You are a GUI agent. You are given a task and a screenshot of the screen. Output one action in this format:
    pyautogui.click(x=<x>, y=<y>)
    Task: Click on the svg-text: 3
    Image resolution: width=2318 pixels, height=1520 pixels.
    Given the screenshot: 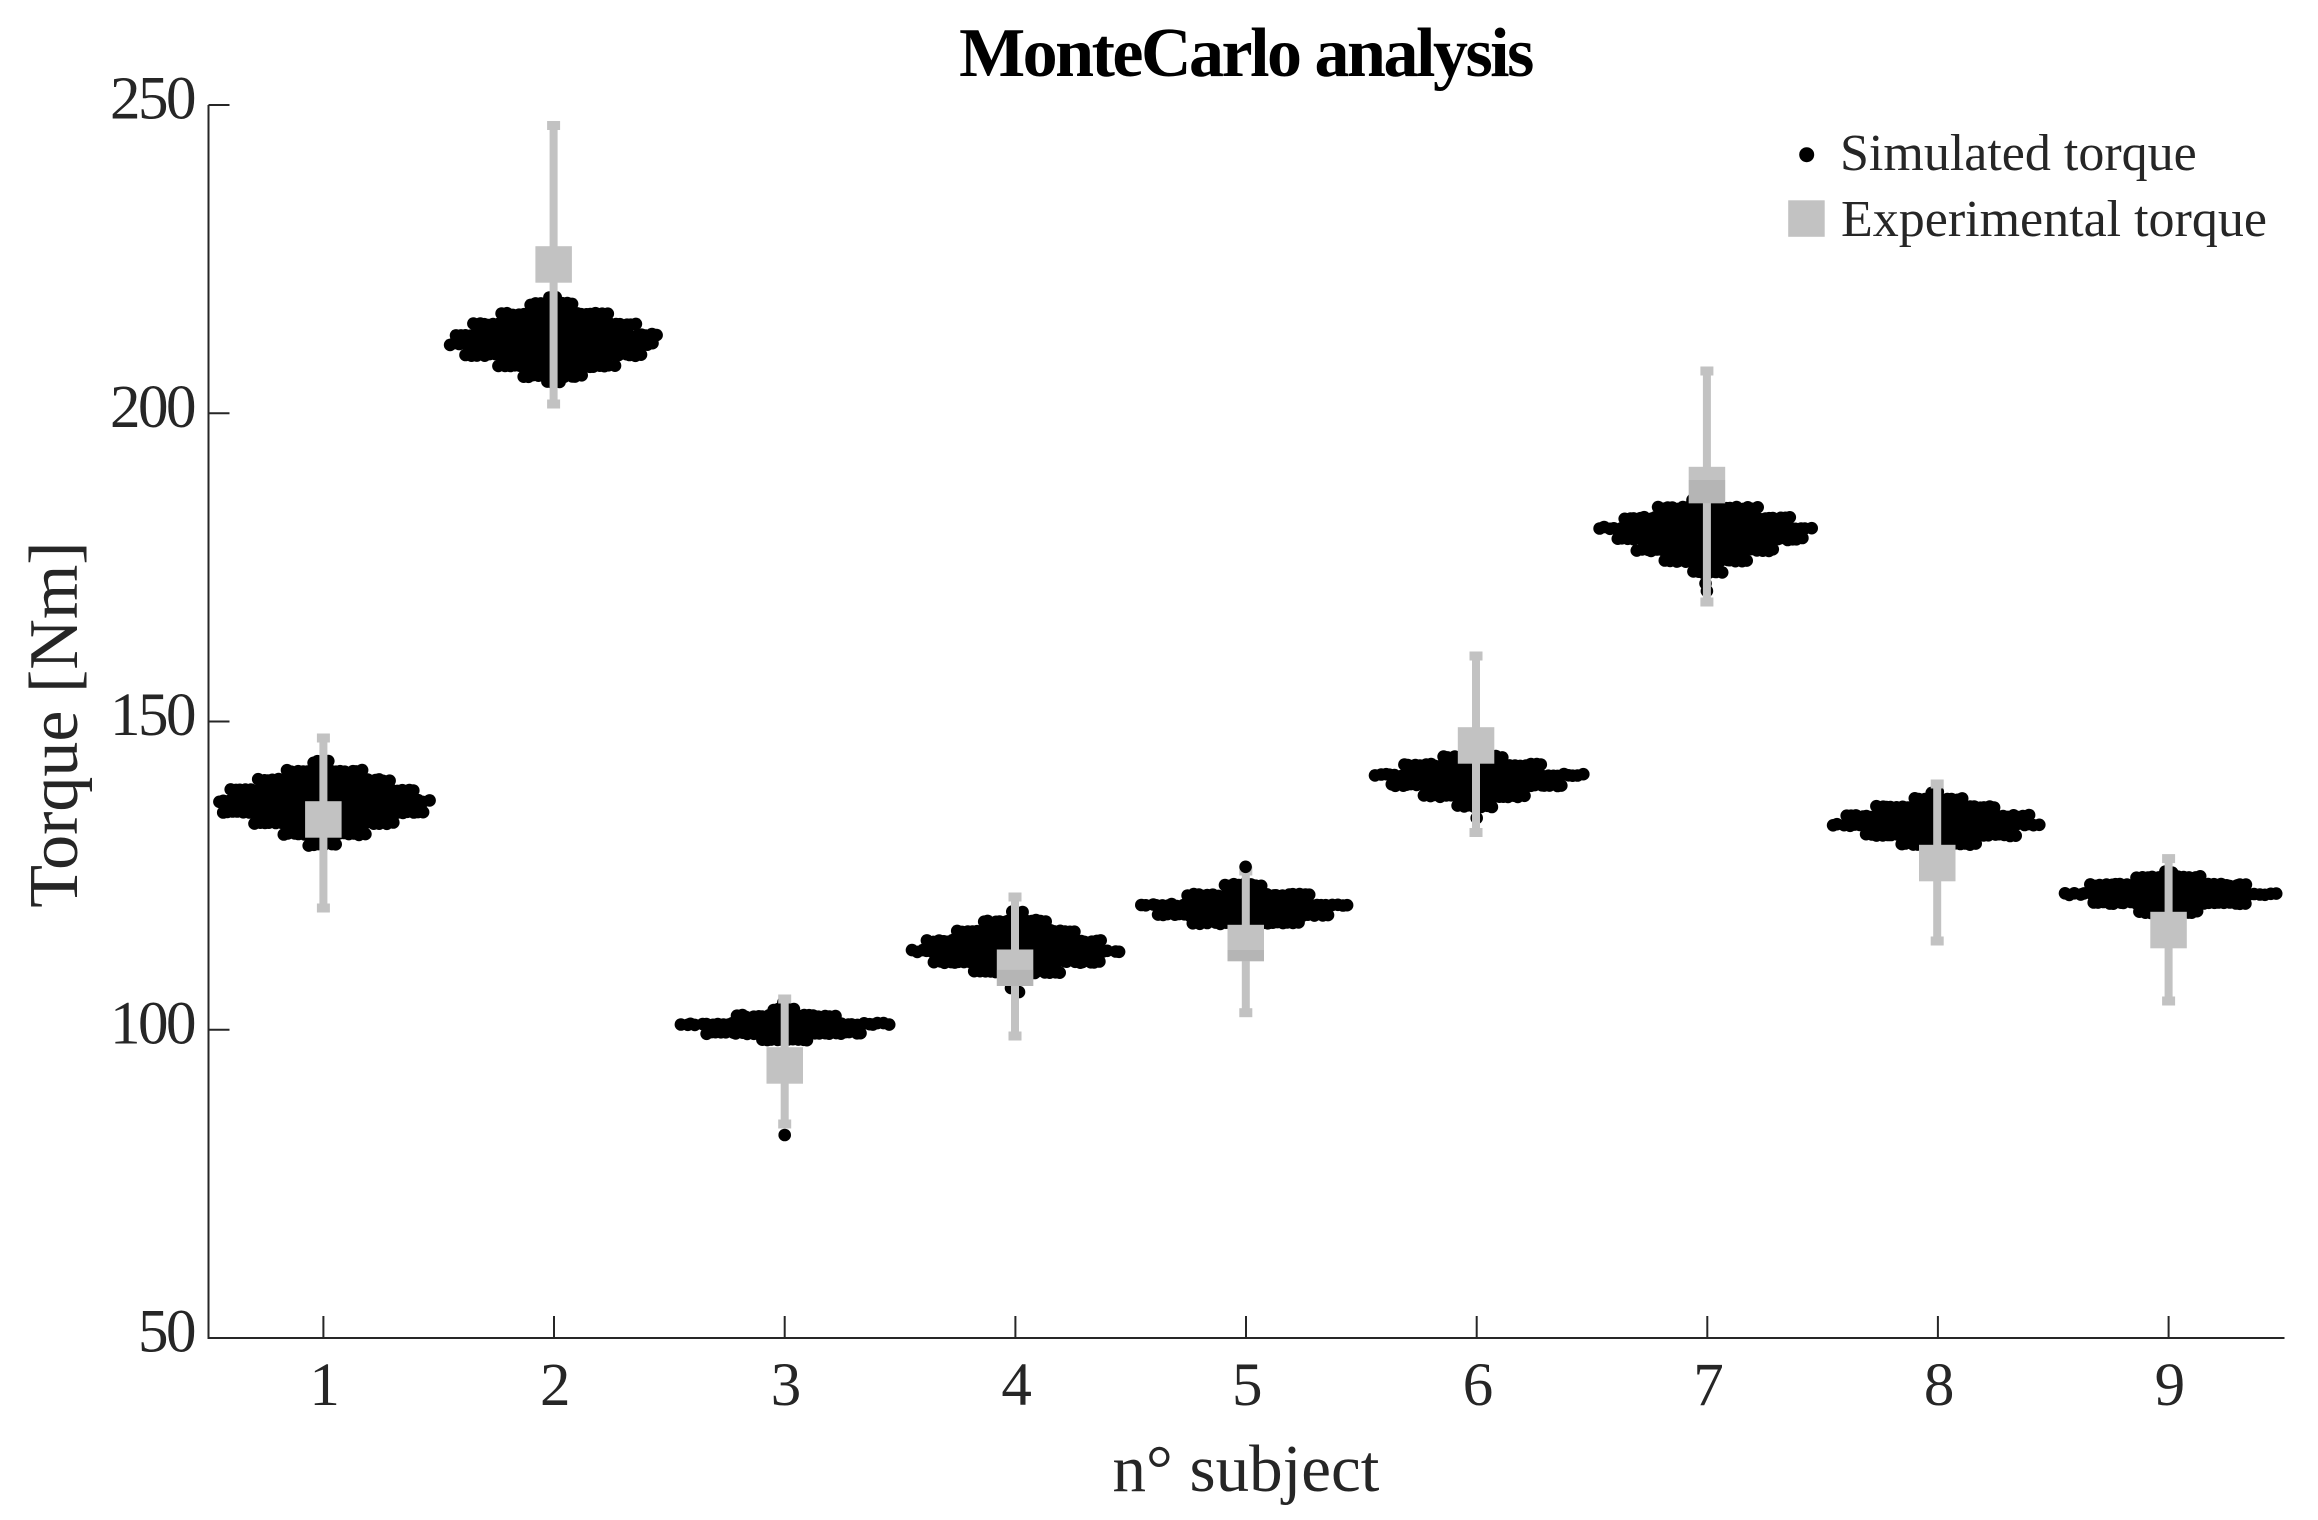 What is the action you would take?
    pyautogui.click(x=785, y=1385)
    